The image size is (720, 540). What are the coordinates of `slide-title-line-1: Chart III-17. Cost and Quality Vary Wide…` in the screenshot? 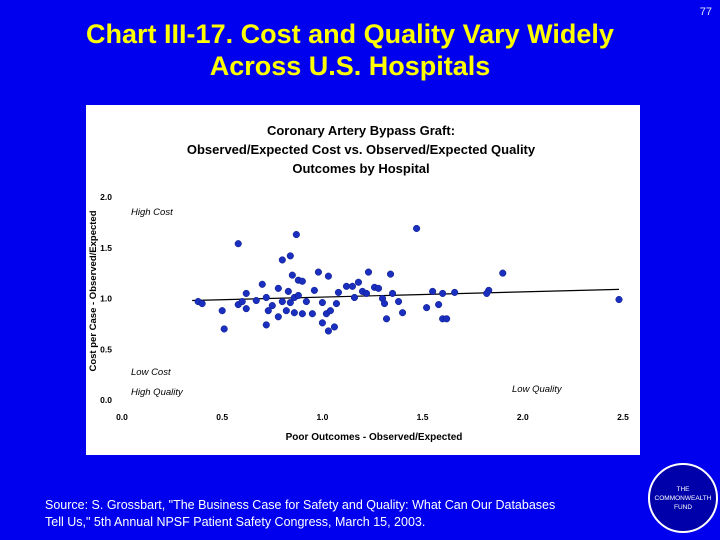 It's located at (350, 34).